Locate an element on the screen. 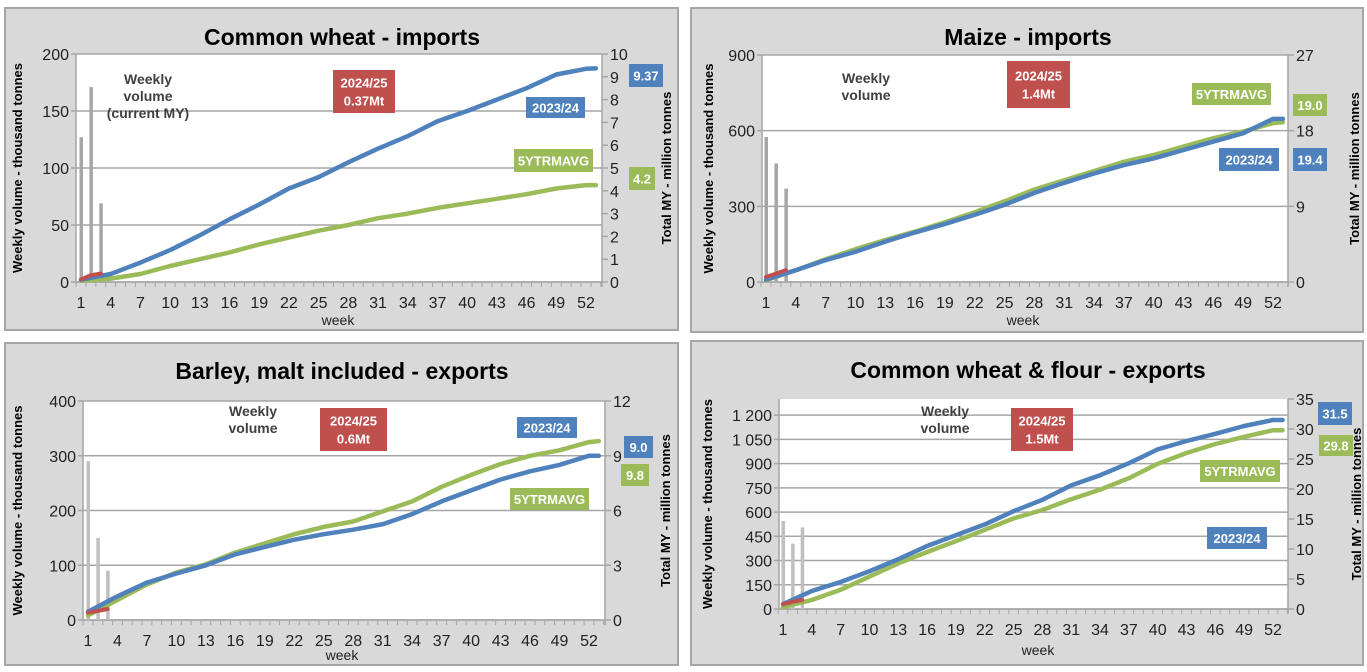  previous-year-total-badge-text: 9.37 is located at coordinates (645, 76).